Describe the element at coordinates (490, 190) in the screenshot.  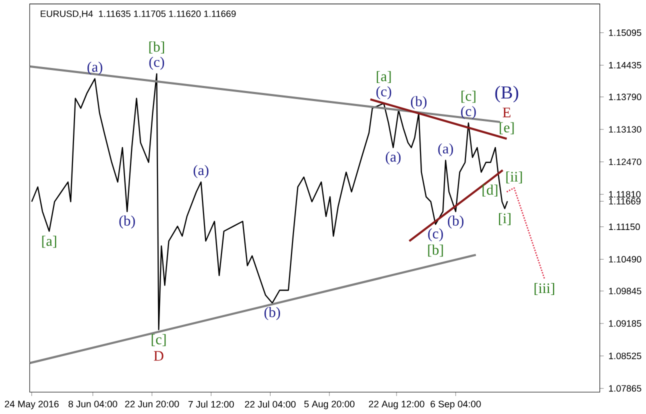
I see `annotation: [d]` at that location.